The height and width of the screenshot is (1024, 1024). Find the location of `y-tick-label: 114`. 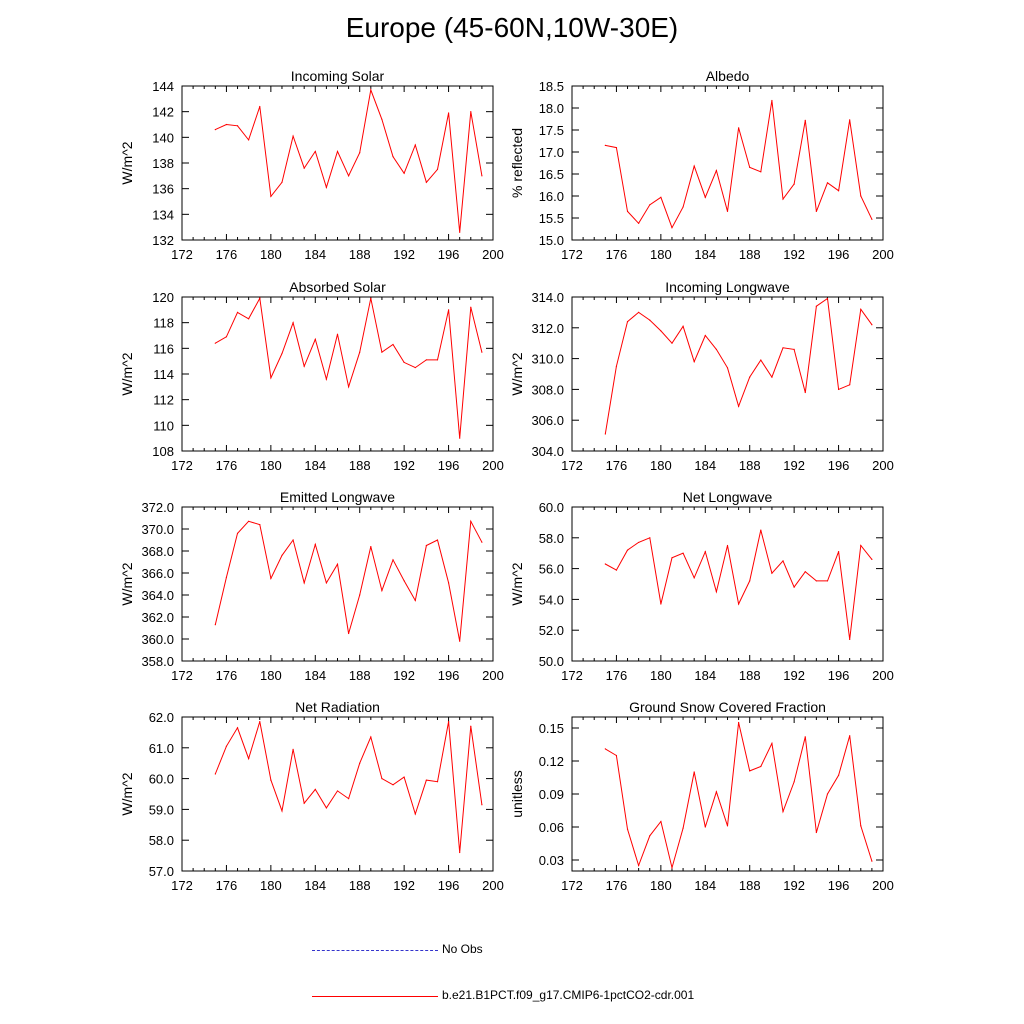

y-tick-label: 114 is located at coordinates (163, 374).